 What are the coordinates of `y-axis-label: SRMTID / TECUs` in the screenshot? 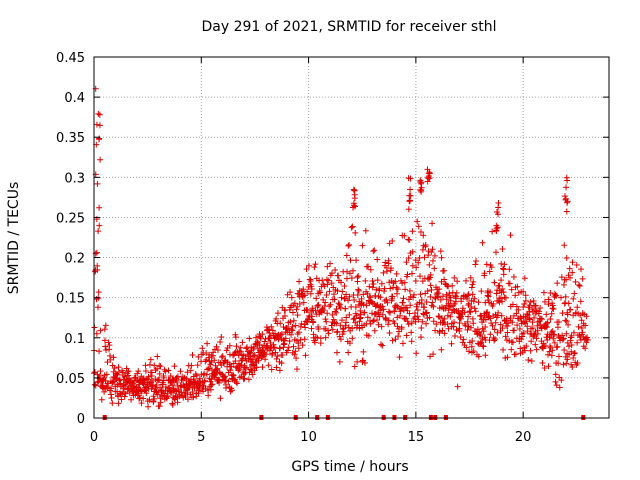 It's located at (14, 238).